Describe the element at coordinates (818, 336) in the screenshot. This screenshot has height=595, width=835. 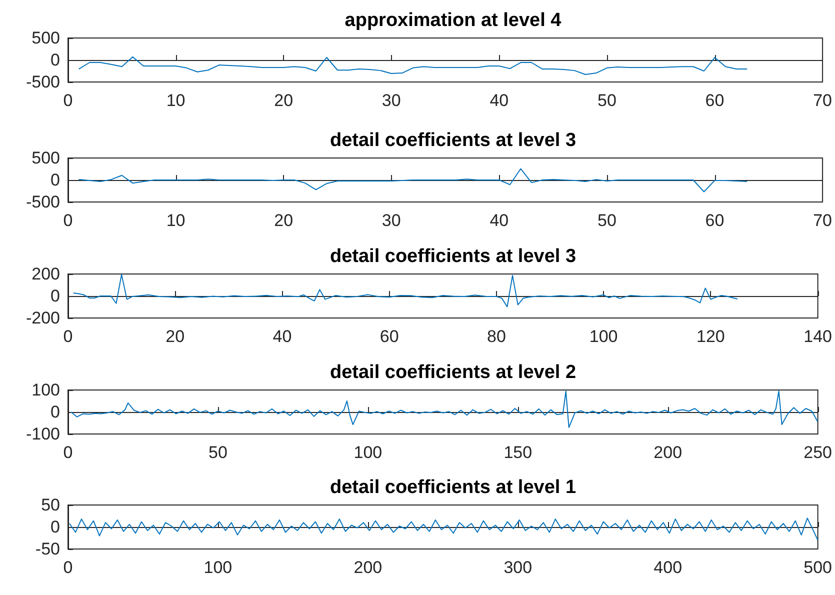
I see `x-tick-label: 140` at that location.